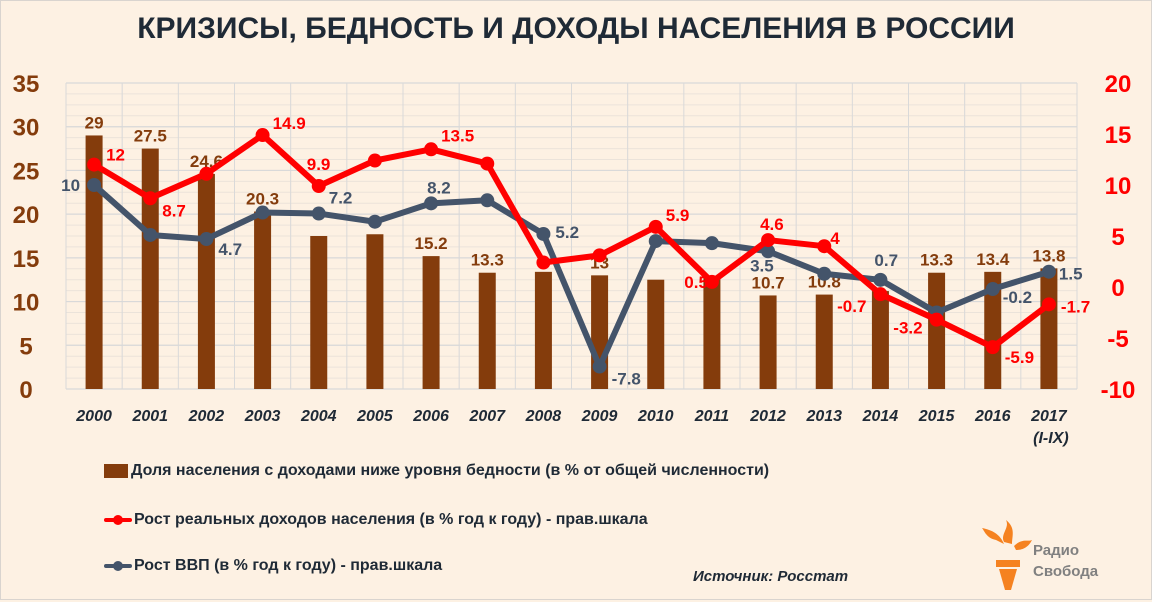 The image size is (1152, 602). I want to click on red-line-marker-icon, so click(118, 520).